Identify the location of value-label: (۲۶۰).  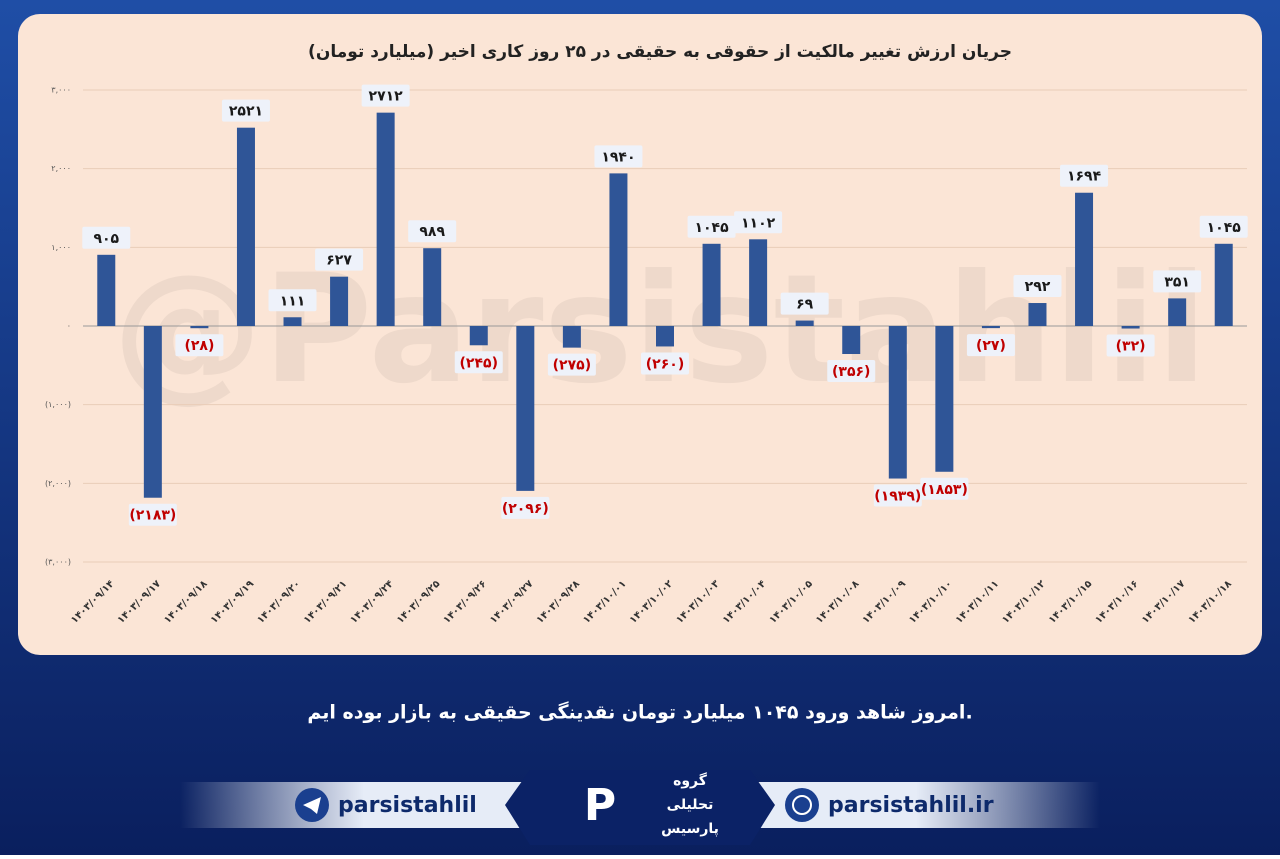
(665, 364).